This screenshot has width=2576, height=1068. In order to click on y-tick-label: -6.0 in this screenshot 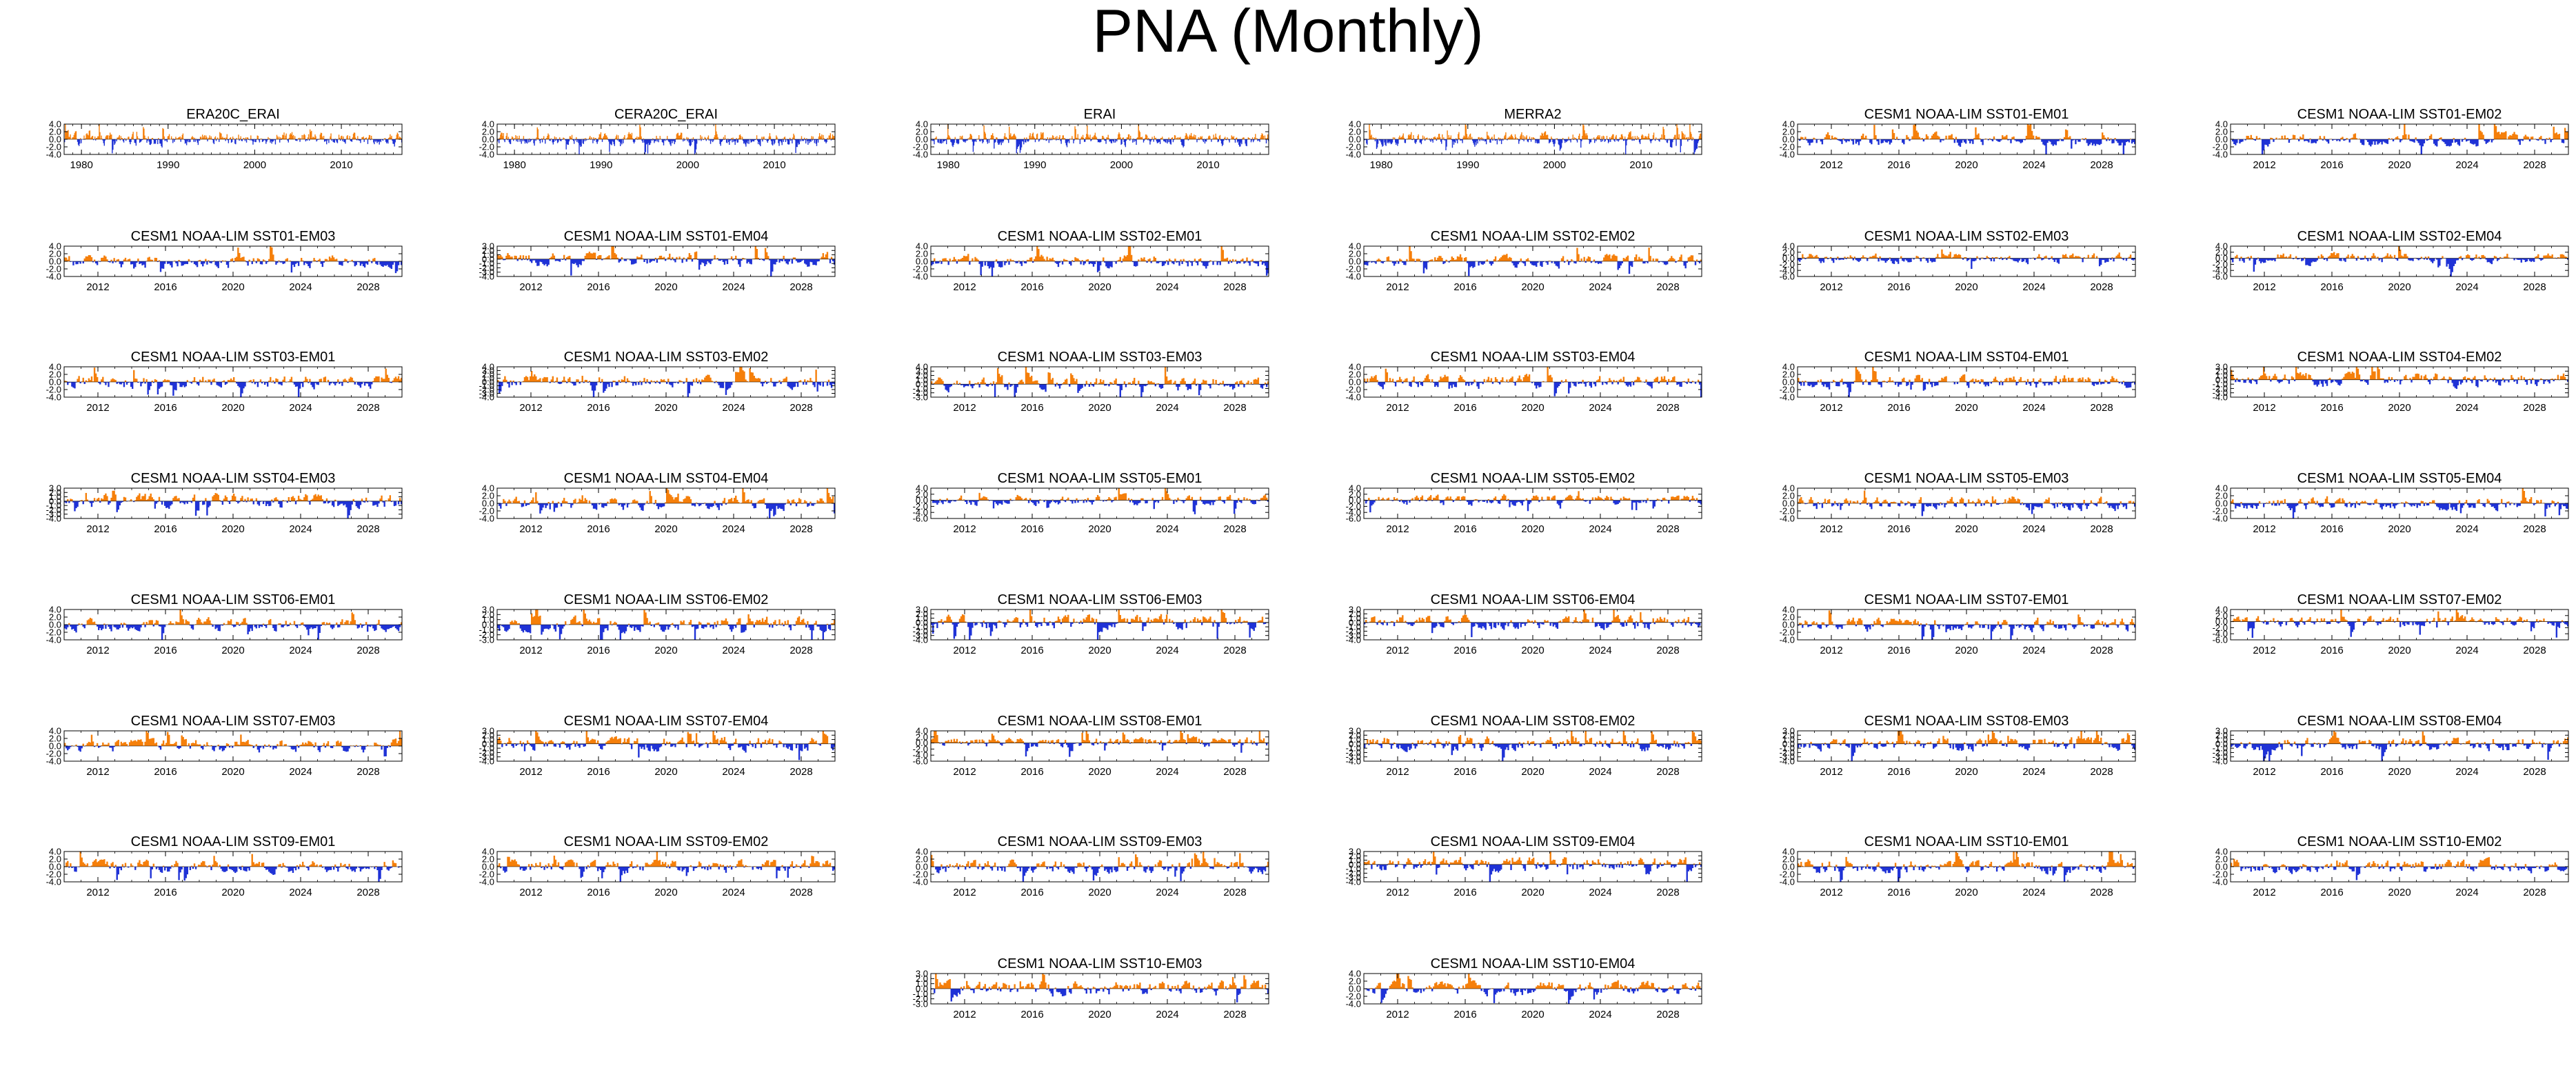, I will do `click(1787, 277)`.